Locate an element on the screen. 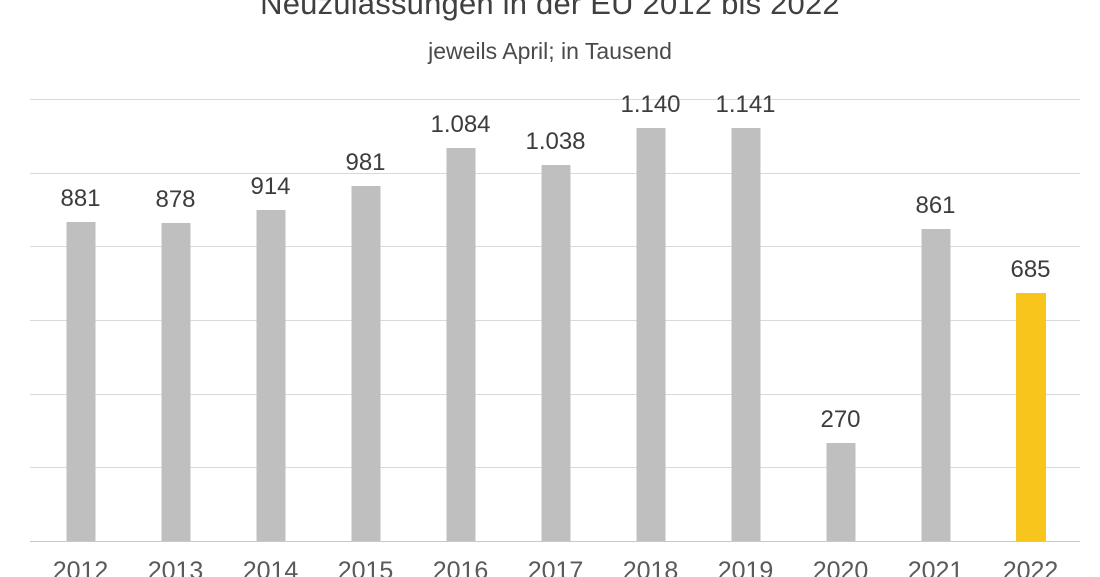  bar-group: 1.140 2018 is located at coordinates (650, 309).